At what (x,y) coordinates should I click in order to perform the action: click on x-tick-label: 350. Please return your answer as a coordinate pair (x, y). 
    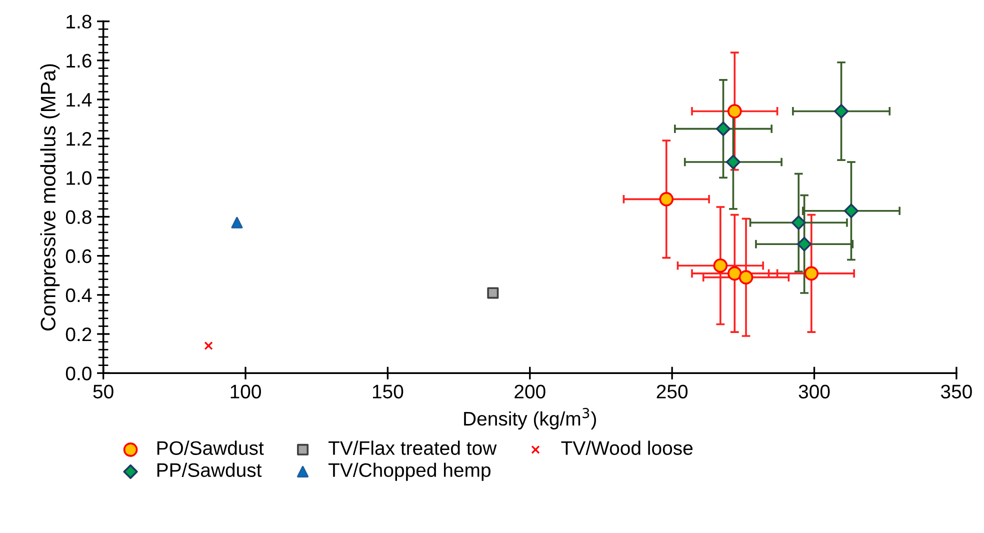
    Looking at the image, I should click on (956, 391).